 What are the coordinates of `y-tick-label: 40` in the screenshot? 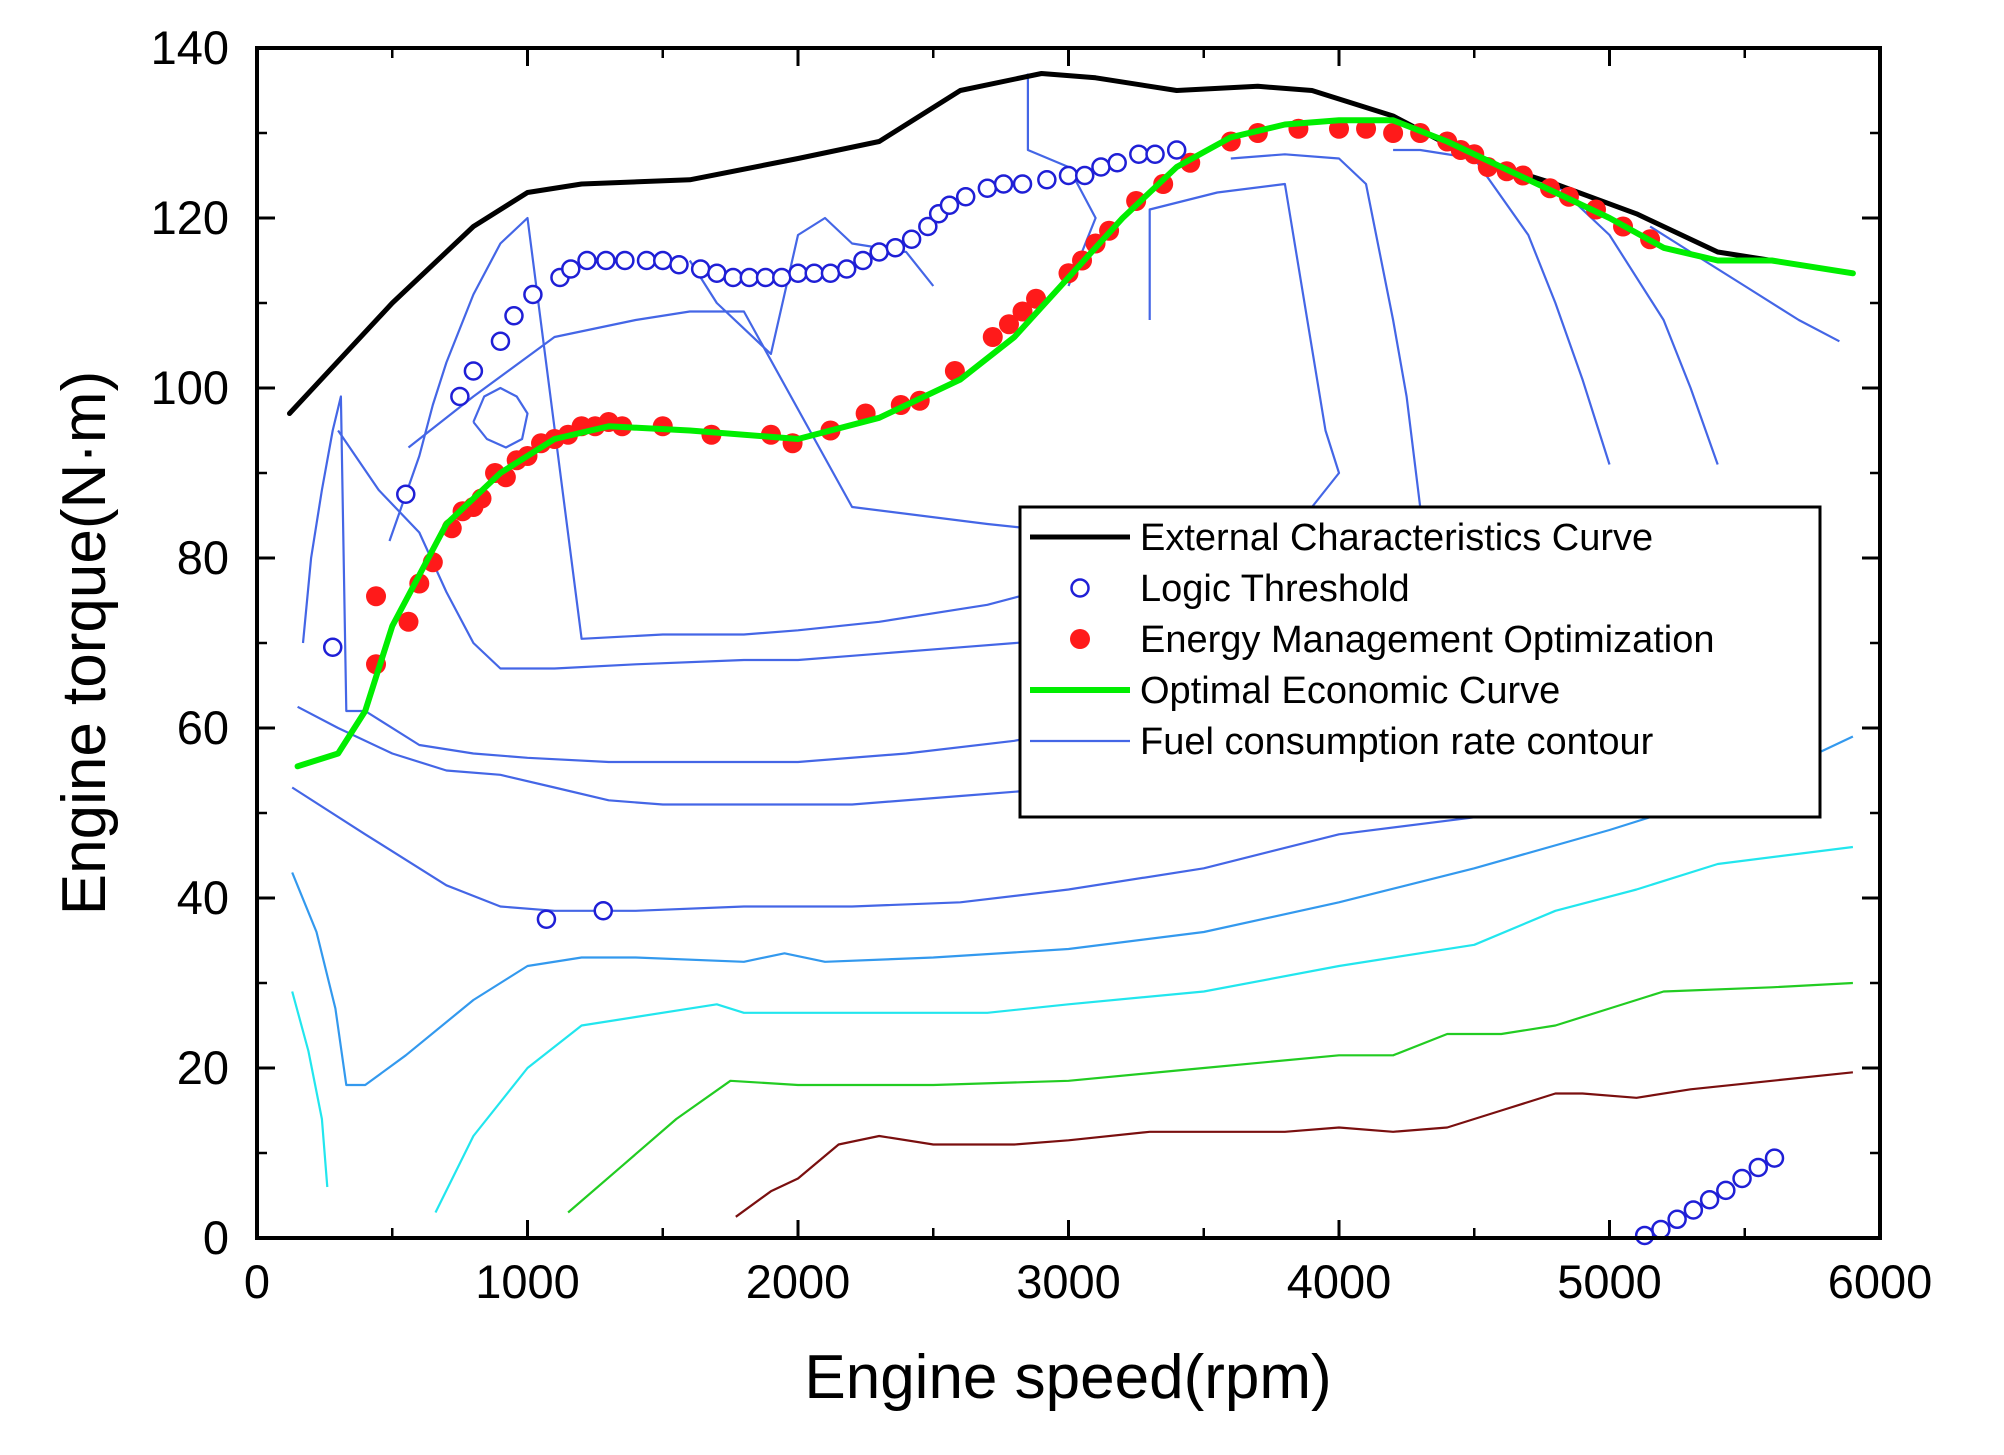 It's located at (203, 897).